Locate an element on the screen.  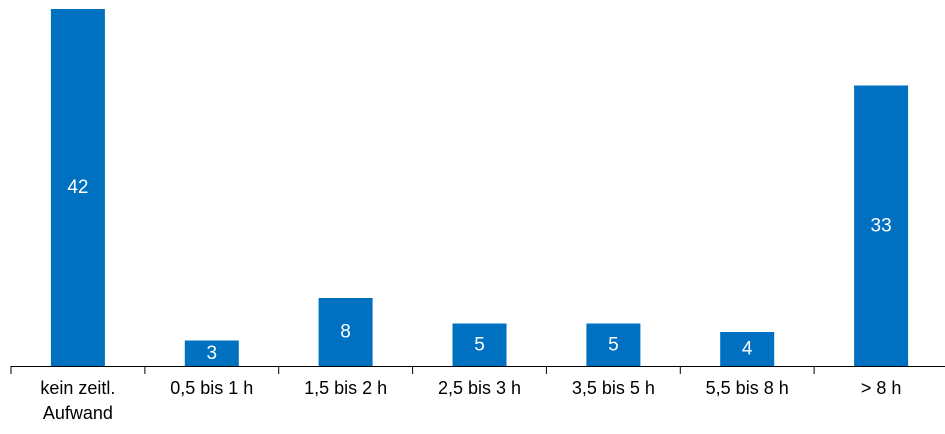
x-tick-label: 5,5 bis 8 h is located at coordinates (747, 388).